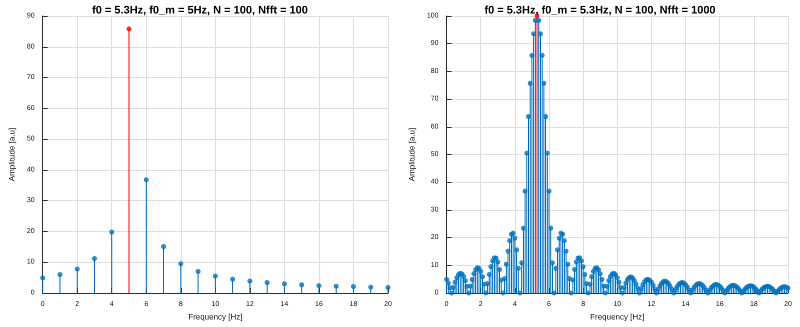 This screenshot has height=327, width=800. Describe the element at coordinates (200, 10) in the screenshot. I see `chart-title: f0 = 5.3Hz, f0_m = 5Hz, N = 100, Nfft = 100` at that location.